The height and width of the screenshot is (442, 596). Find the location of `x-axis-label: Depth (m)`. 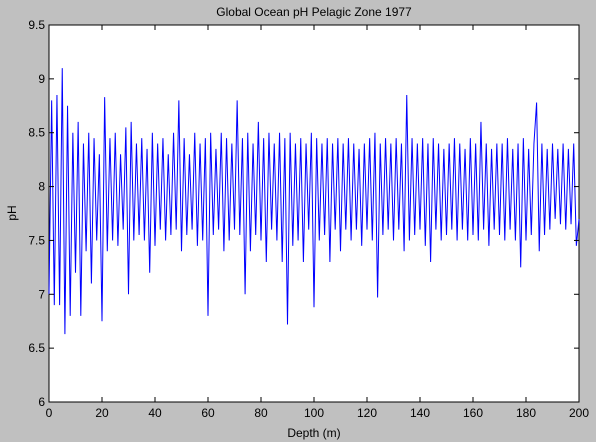

x-axis-label: Depth (m) is located at coordinates (313, 433).